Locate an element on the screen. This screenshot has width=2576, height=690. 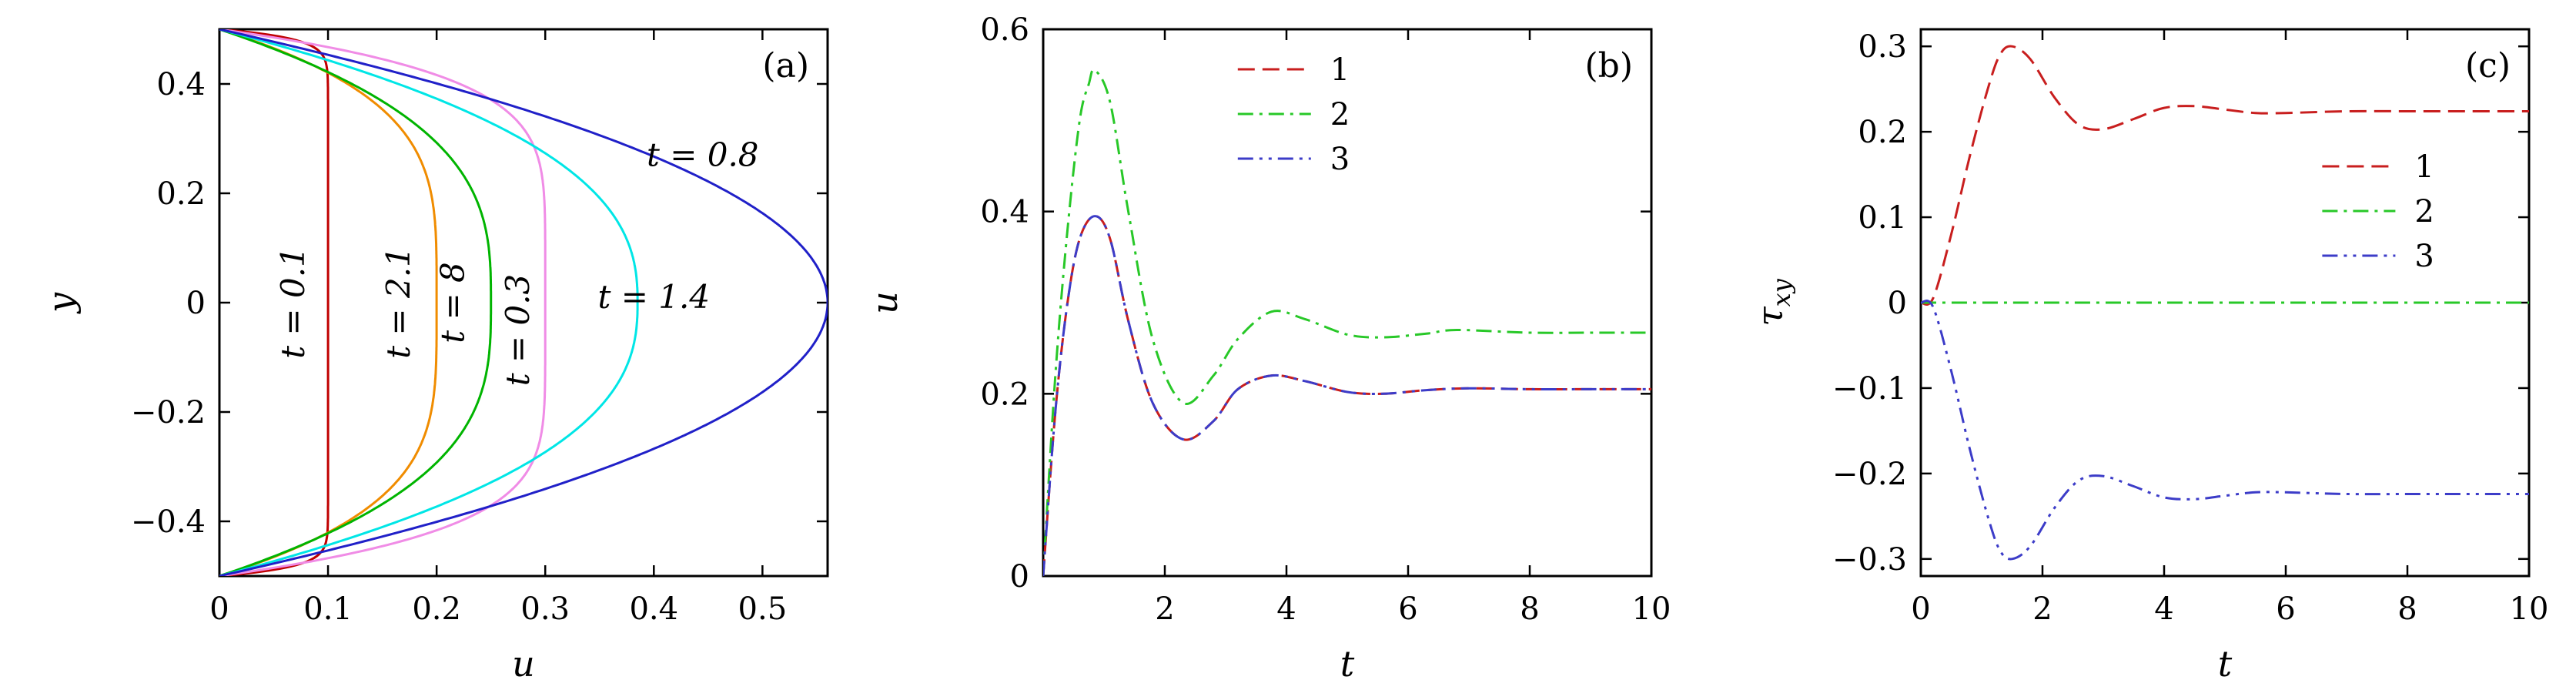
x-tick-label: 0.1 is located at coordinates (328, 609).